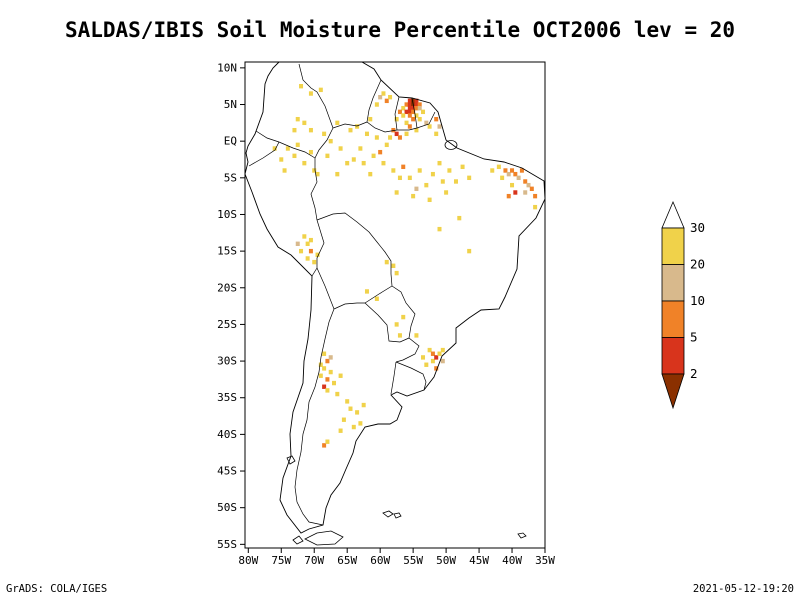 The height and width of the screenshot is (604, 800). What do you see at coordinates (694, 373) in the screenshot?
I see `colorbar-label: 2` at bounding box center [694, 373].